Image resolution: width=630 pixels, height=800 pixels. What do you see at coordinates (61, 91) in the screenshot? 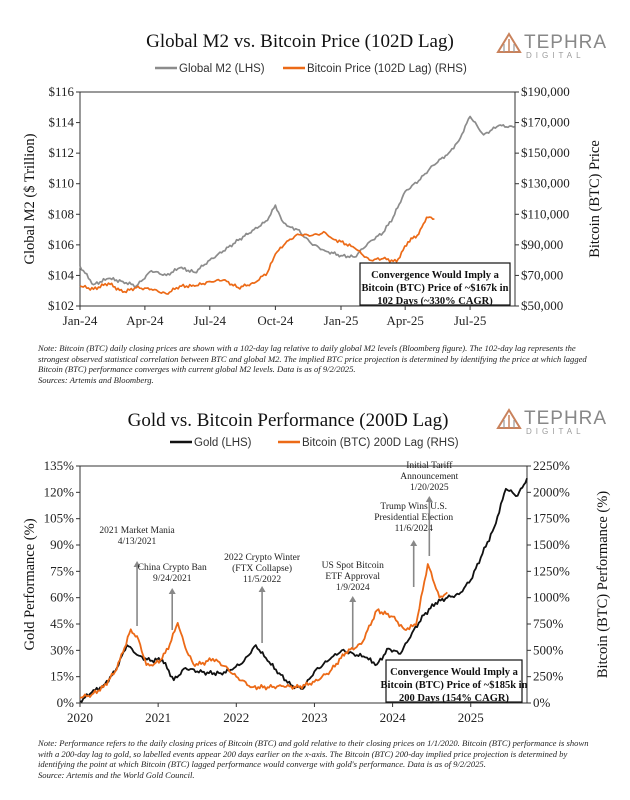
I see `y-left-tick-label: $116` at bounding box center [61, 91].